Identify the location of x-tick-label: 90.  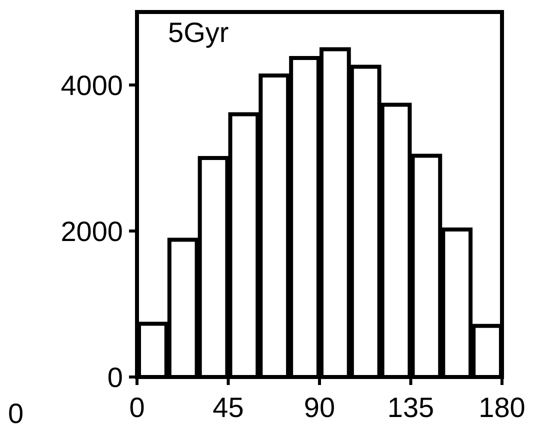
(320, 407).